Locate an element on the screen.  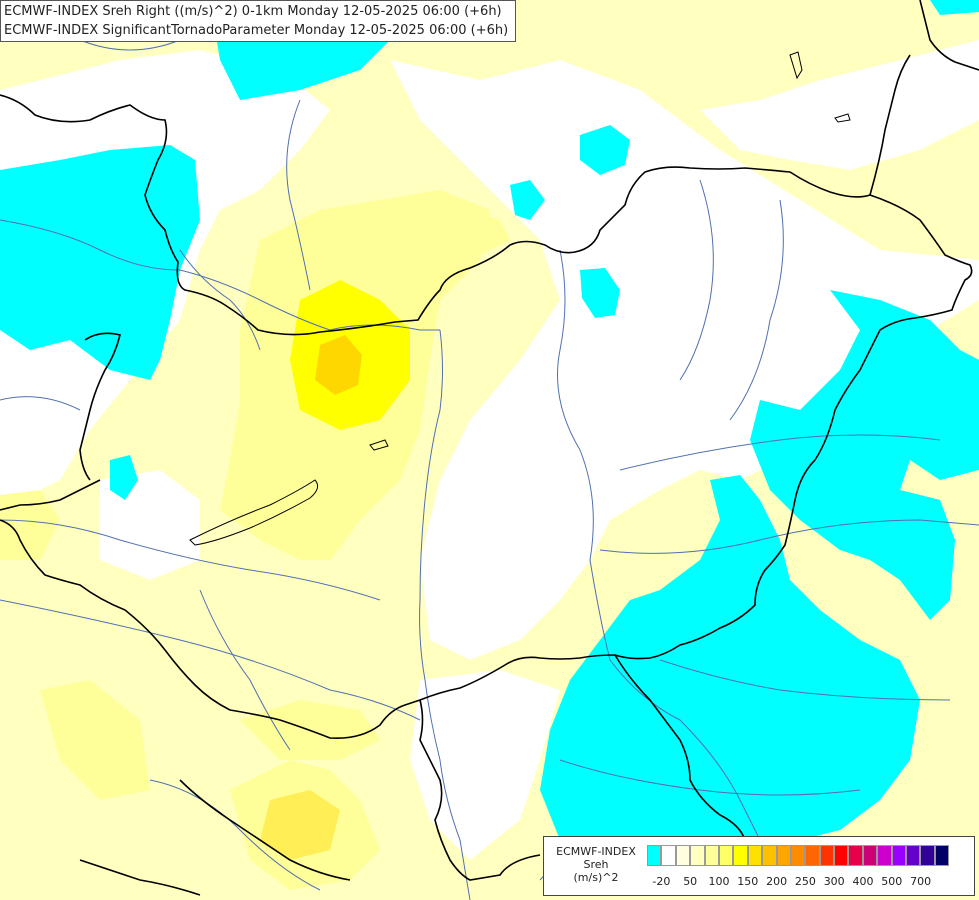
legend-tick-label: 400 is located at coordinates (863, 881).